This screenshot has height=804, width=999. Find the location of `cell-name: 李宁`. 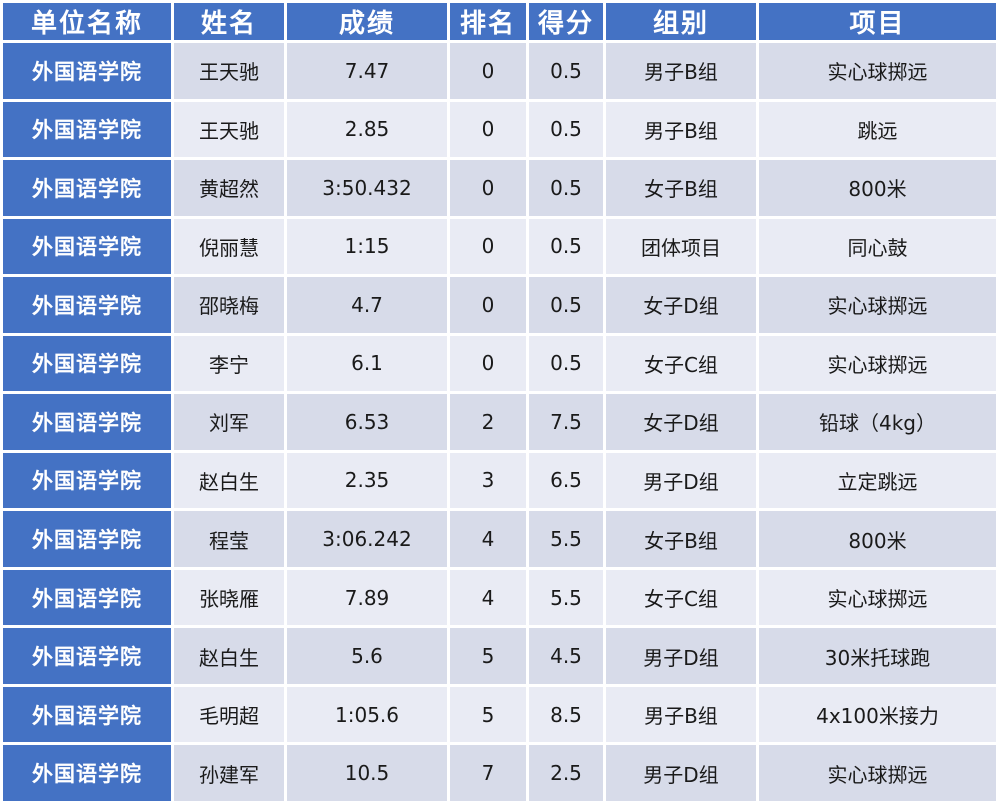

cell-name: 李宁 is located at coordinates (229, 363).